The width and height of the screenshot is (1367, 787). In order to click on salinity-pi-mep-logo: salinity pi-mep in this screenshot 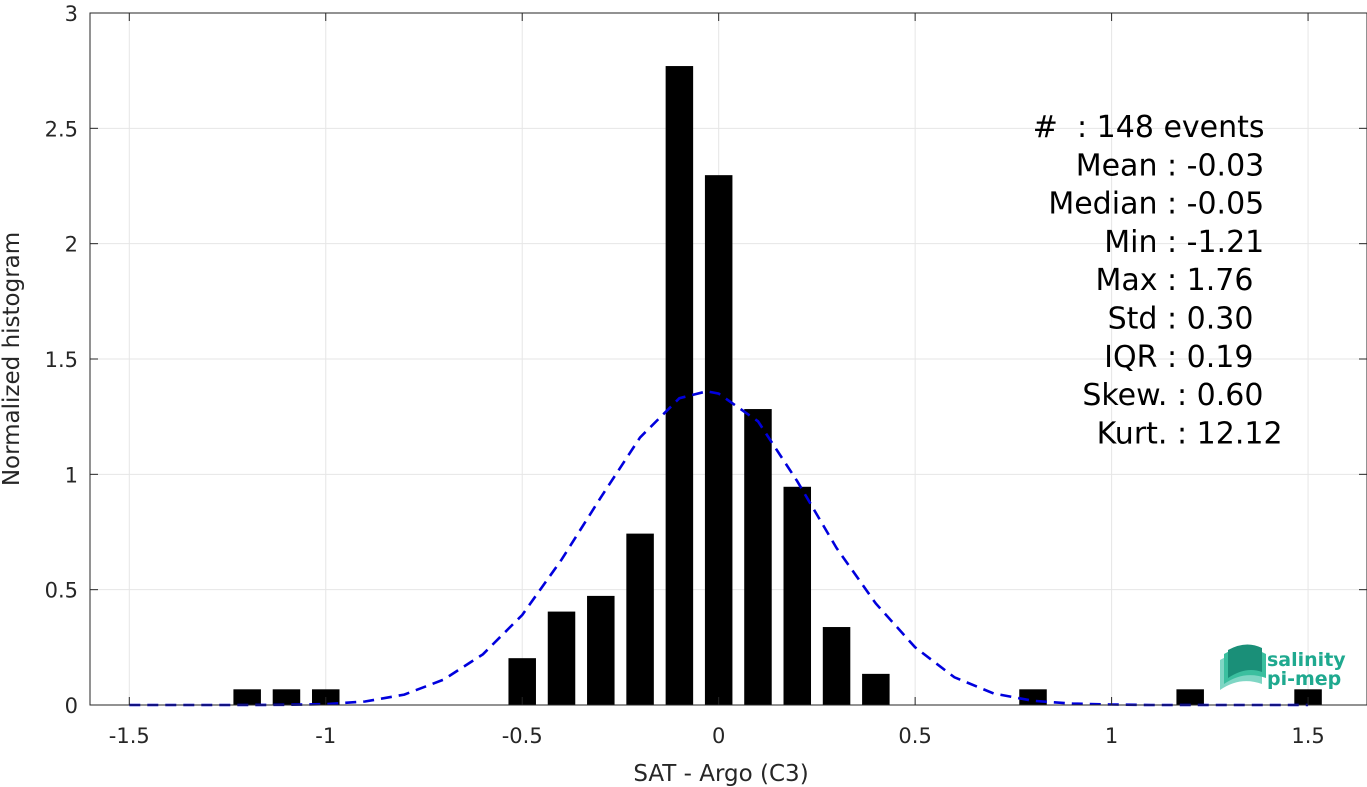, I will do `click(1283, 667)`.